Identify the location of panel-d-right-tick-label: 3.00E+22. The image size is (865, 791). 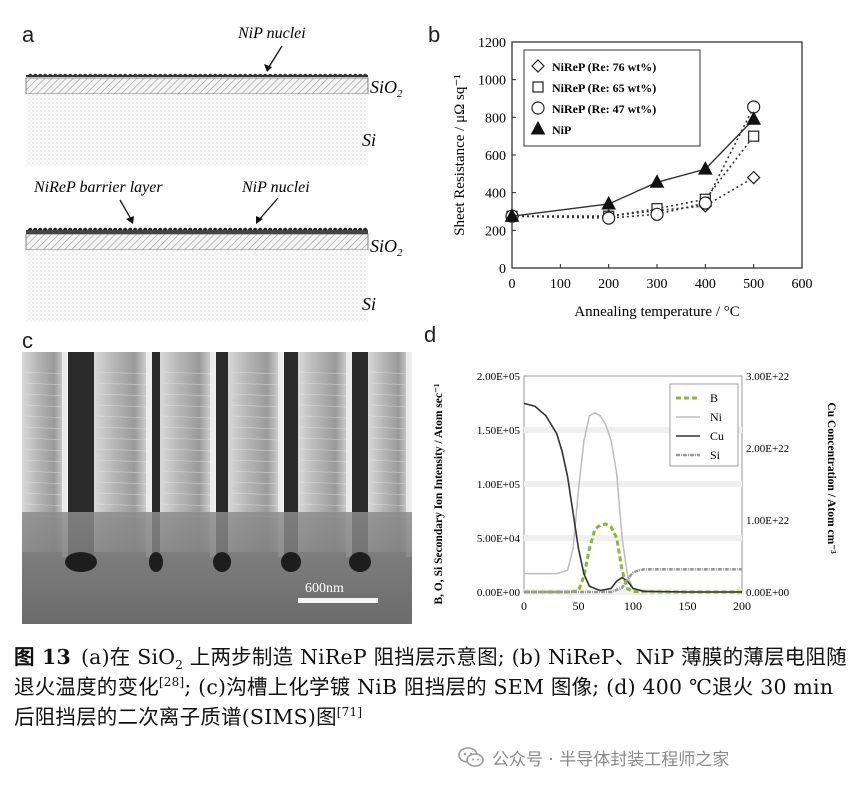
(767, 377).